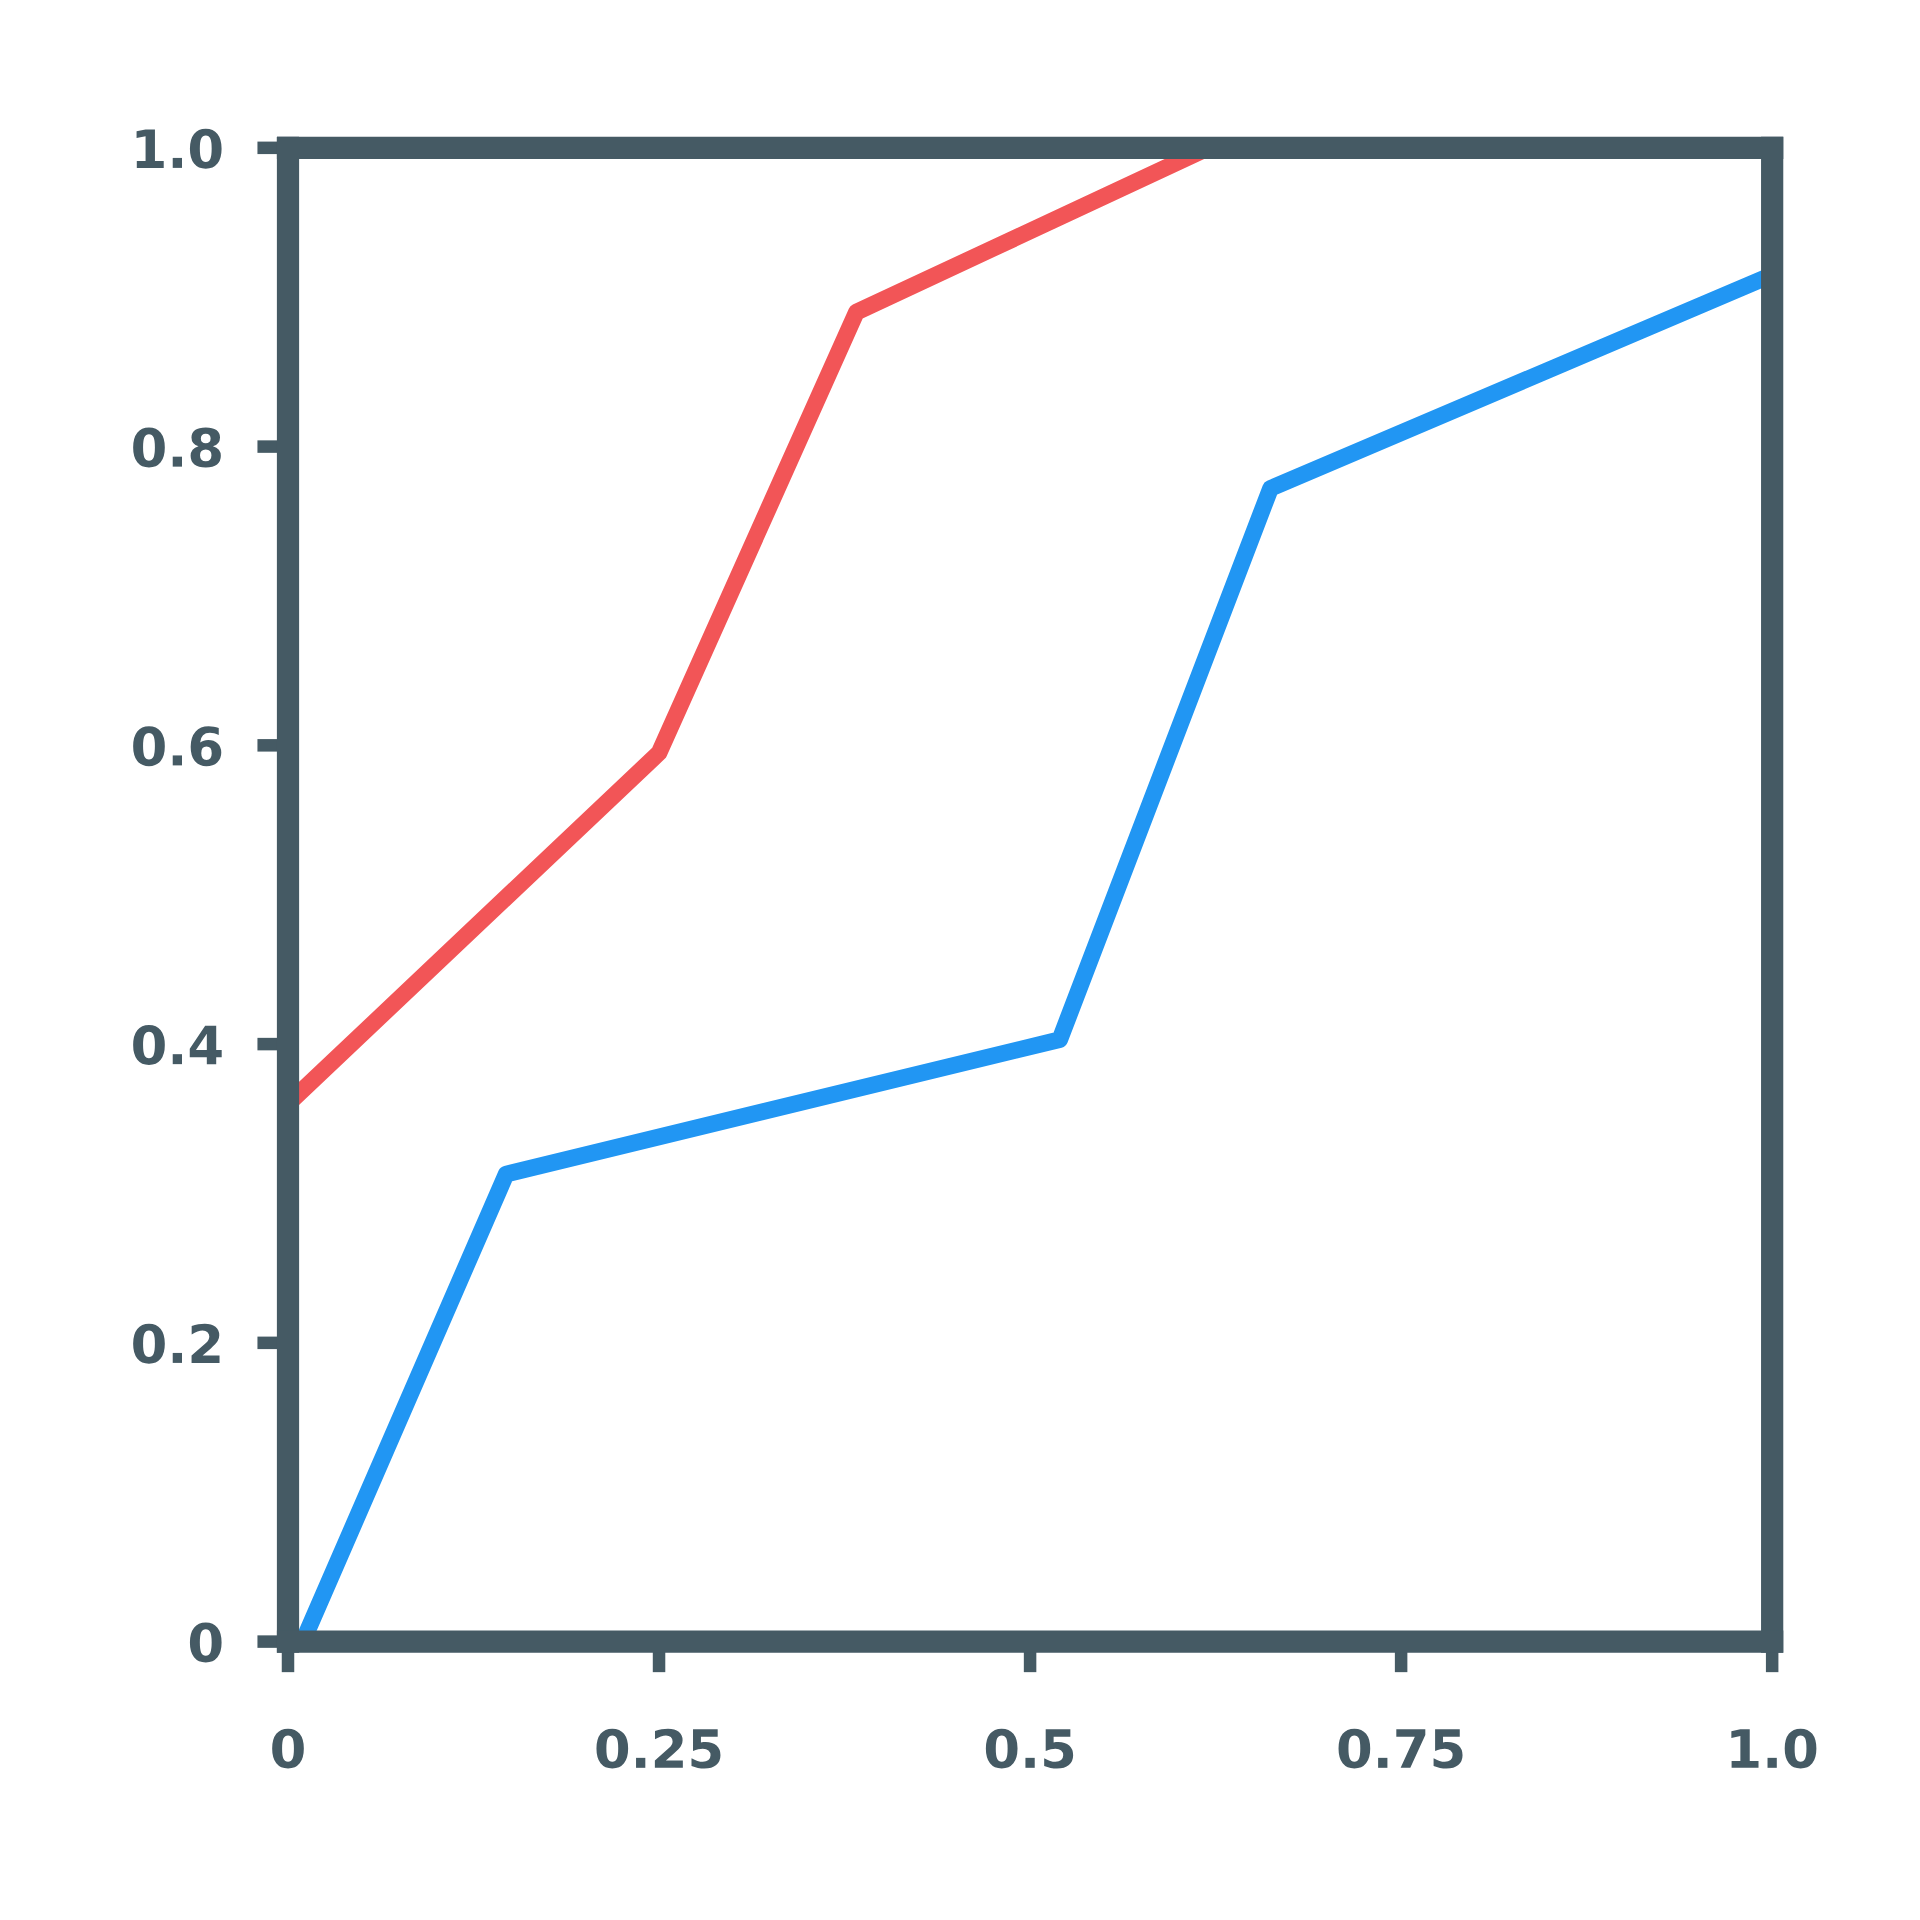 This screenshot has height=1920, width=1920. Describe the element at coordinates (1029, 1748) in the screenshot. I see `x-tick-label: 0.5` at that location.